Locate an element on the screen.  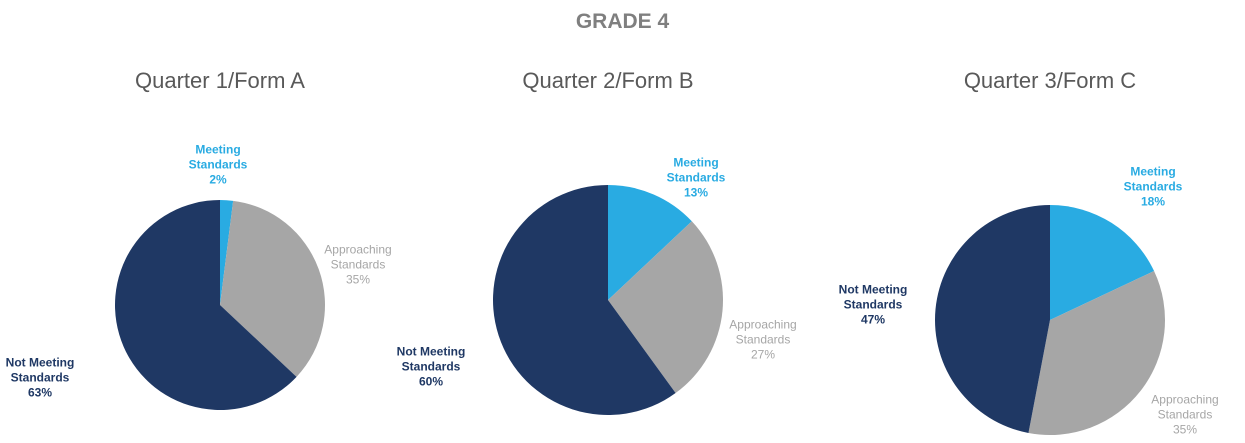
chart-title: Quarter 1/Form A is located at coordinates (220, 80).